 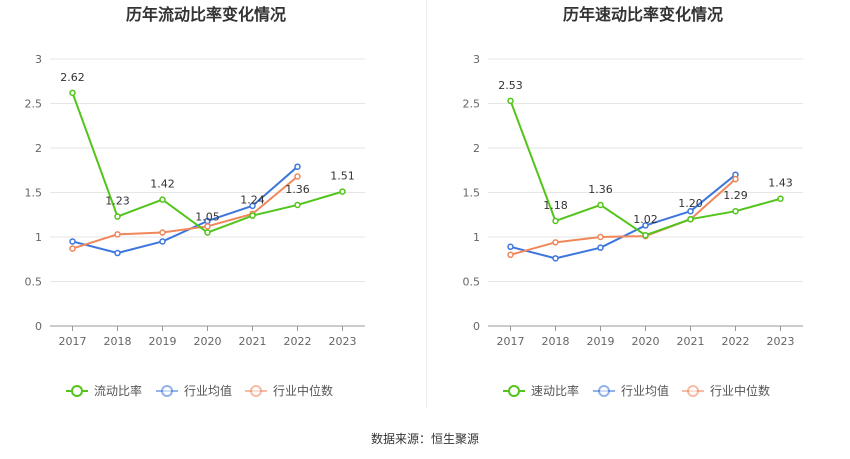 I want to click on legend-item-1: 流动比率, so click(x=104, y=390).